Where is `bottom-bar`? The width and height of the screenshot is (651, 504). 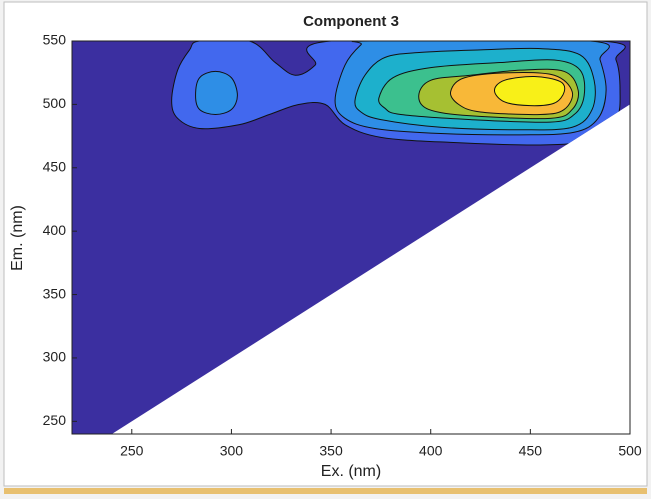 bottom-bar is located at coordinates (325, 491).